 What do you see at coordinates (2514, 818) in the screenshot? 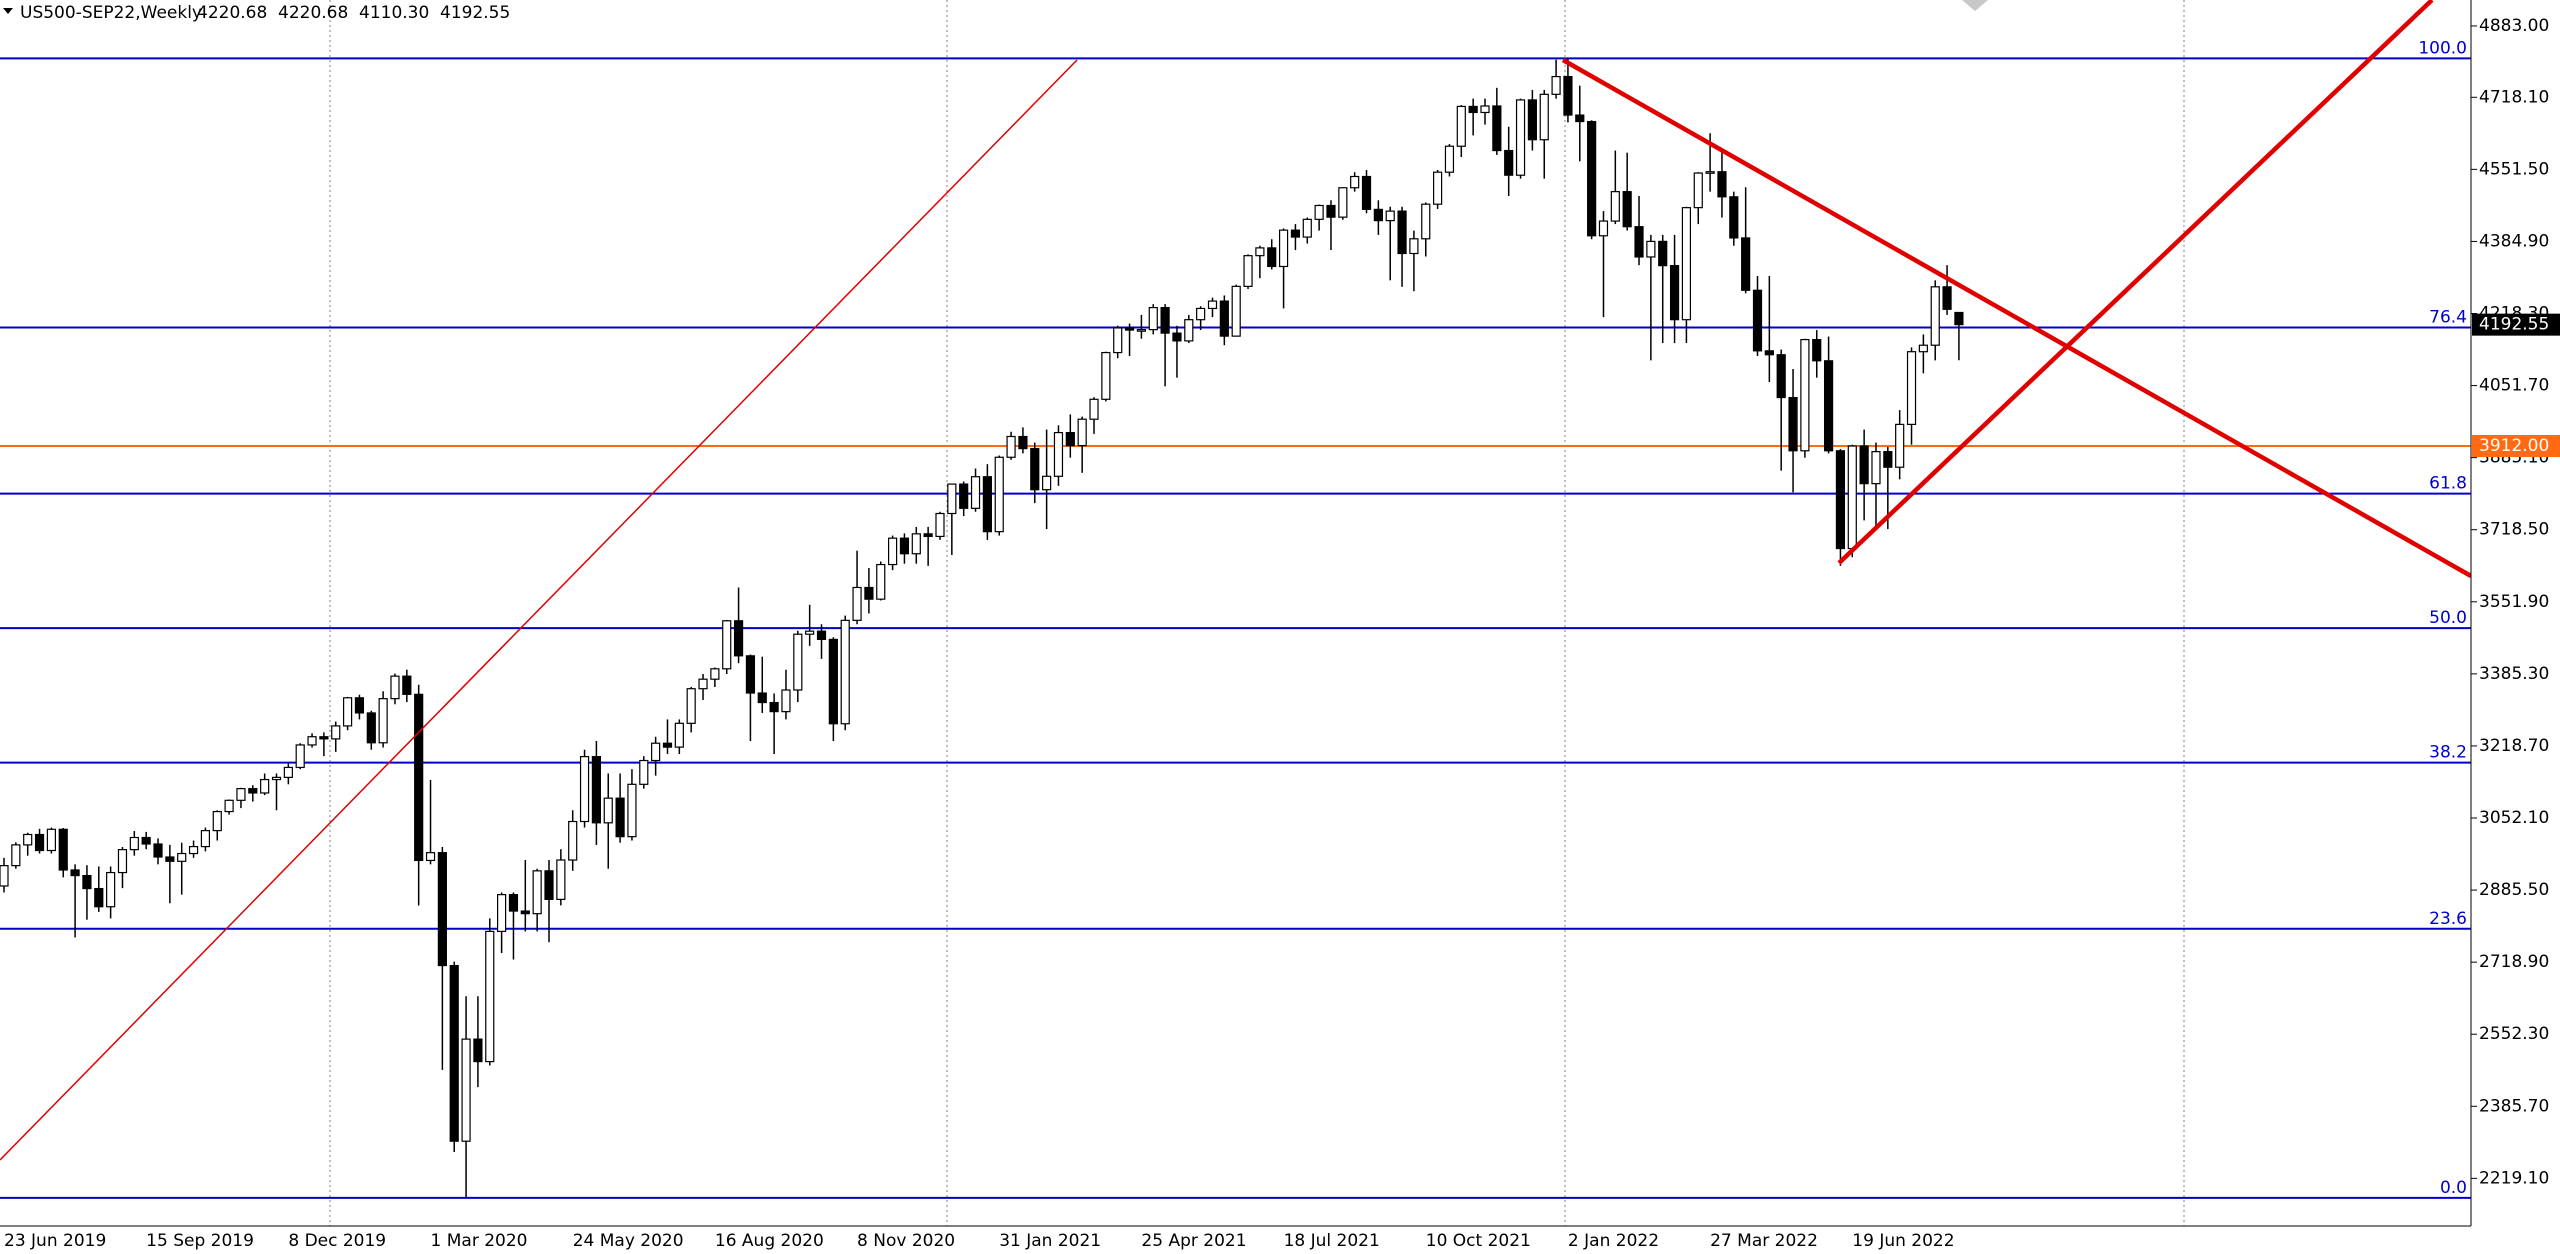
I see `y-tick-label: 3052.10` at bounding box center [2514, 818].